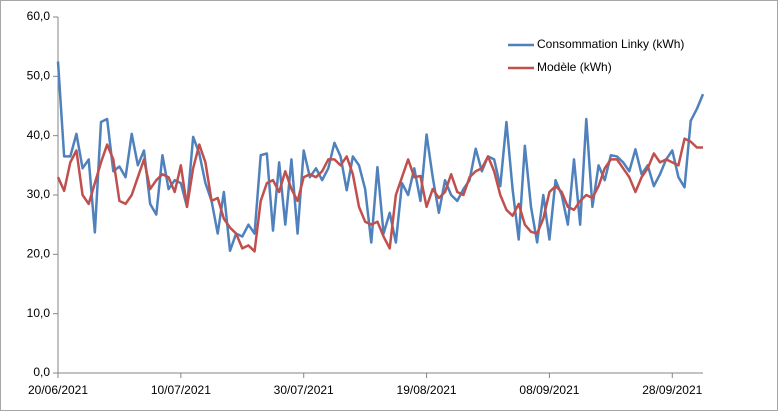 This screenshot has height=415, width=783. What do you see at coordinates (39, 194) in the screenshot?
I see `y-tick-label: 30,0` at bounding box center [39, 194].